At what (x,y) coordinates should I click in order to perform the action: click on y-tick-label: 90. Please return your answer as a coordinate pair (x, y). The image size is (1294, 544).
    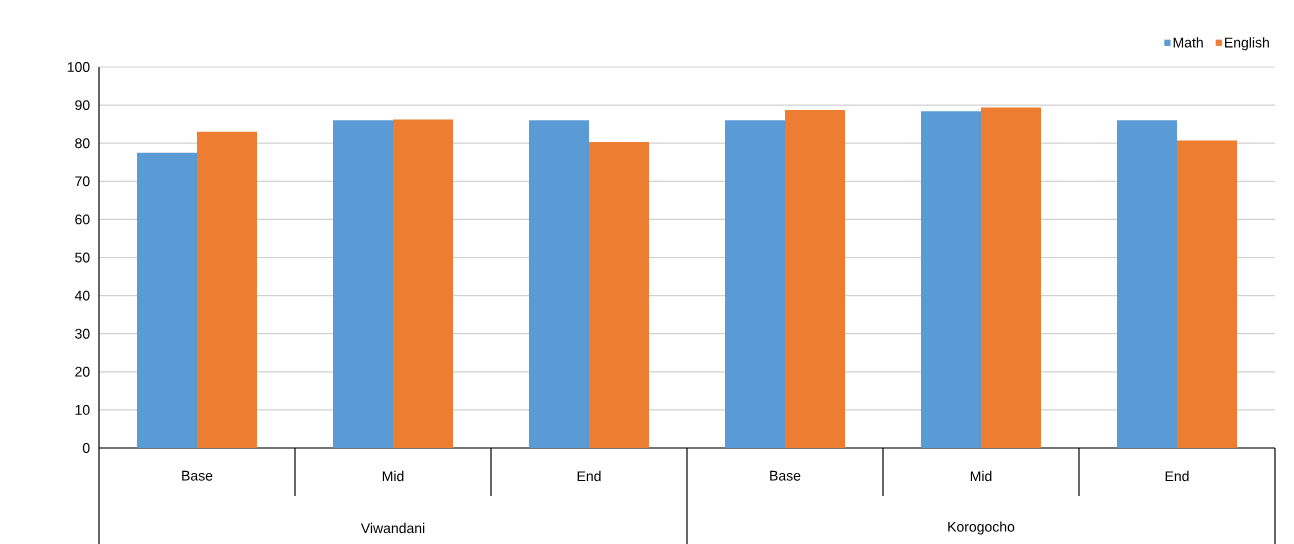
    Looking at the image, I should click on (82, 105).